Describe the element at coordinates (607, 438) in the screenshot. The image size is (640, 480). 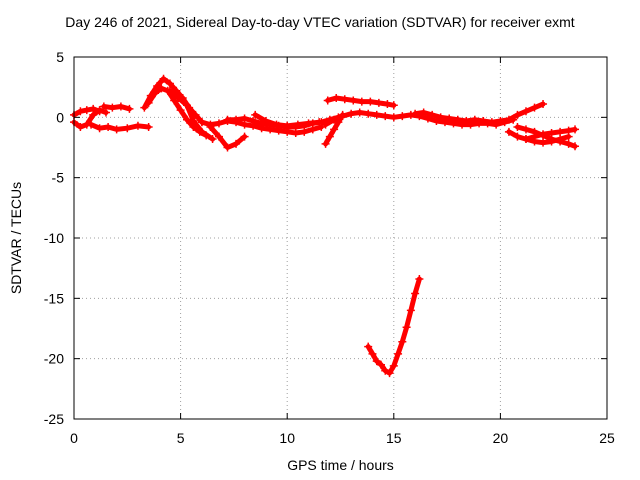
I see `x-tick-label: 25` at that location.